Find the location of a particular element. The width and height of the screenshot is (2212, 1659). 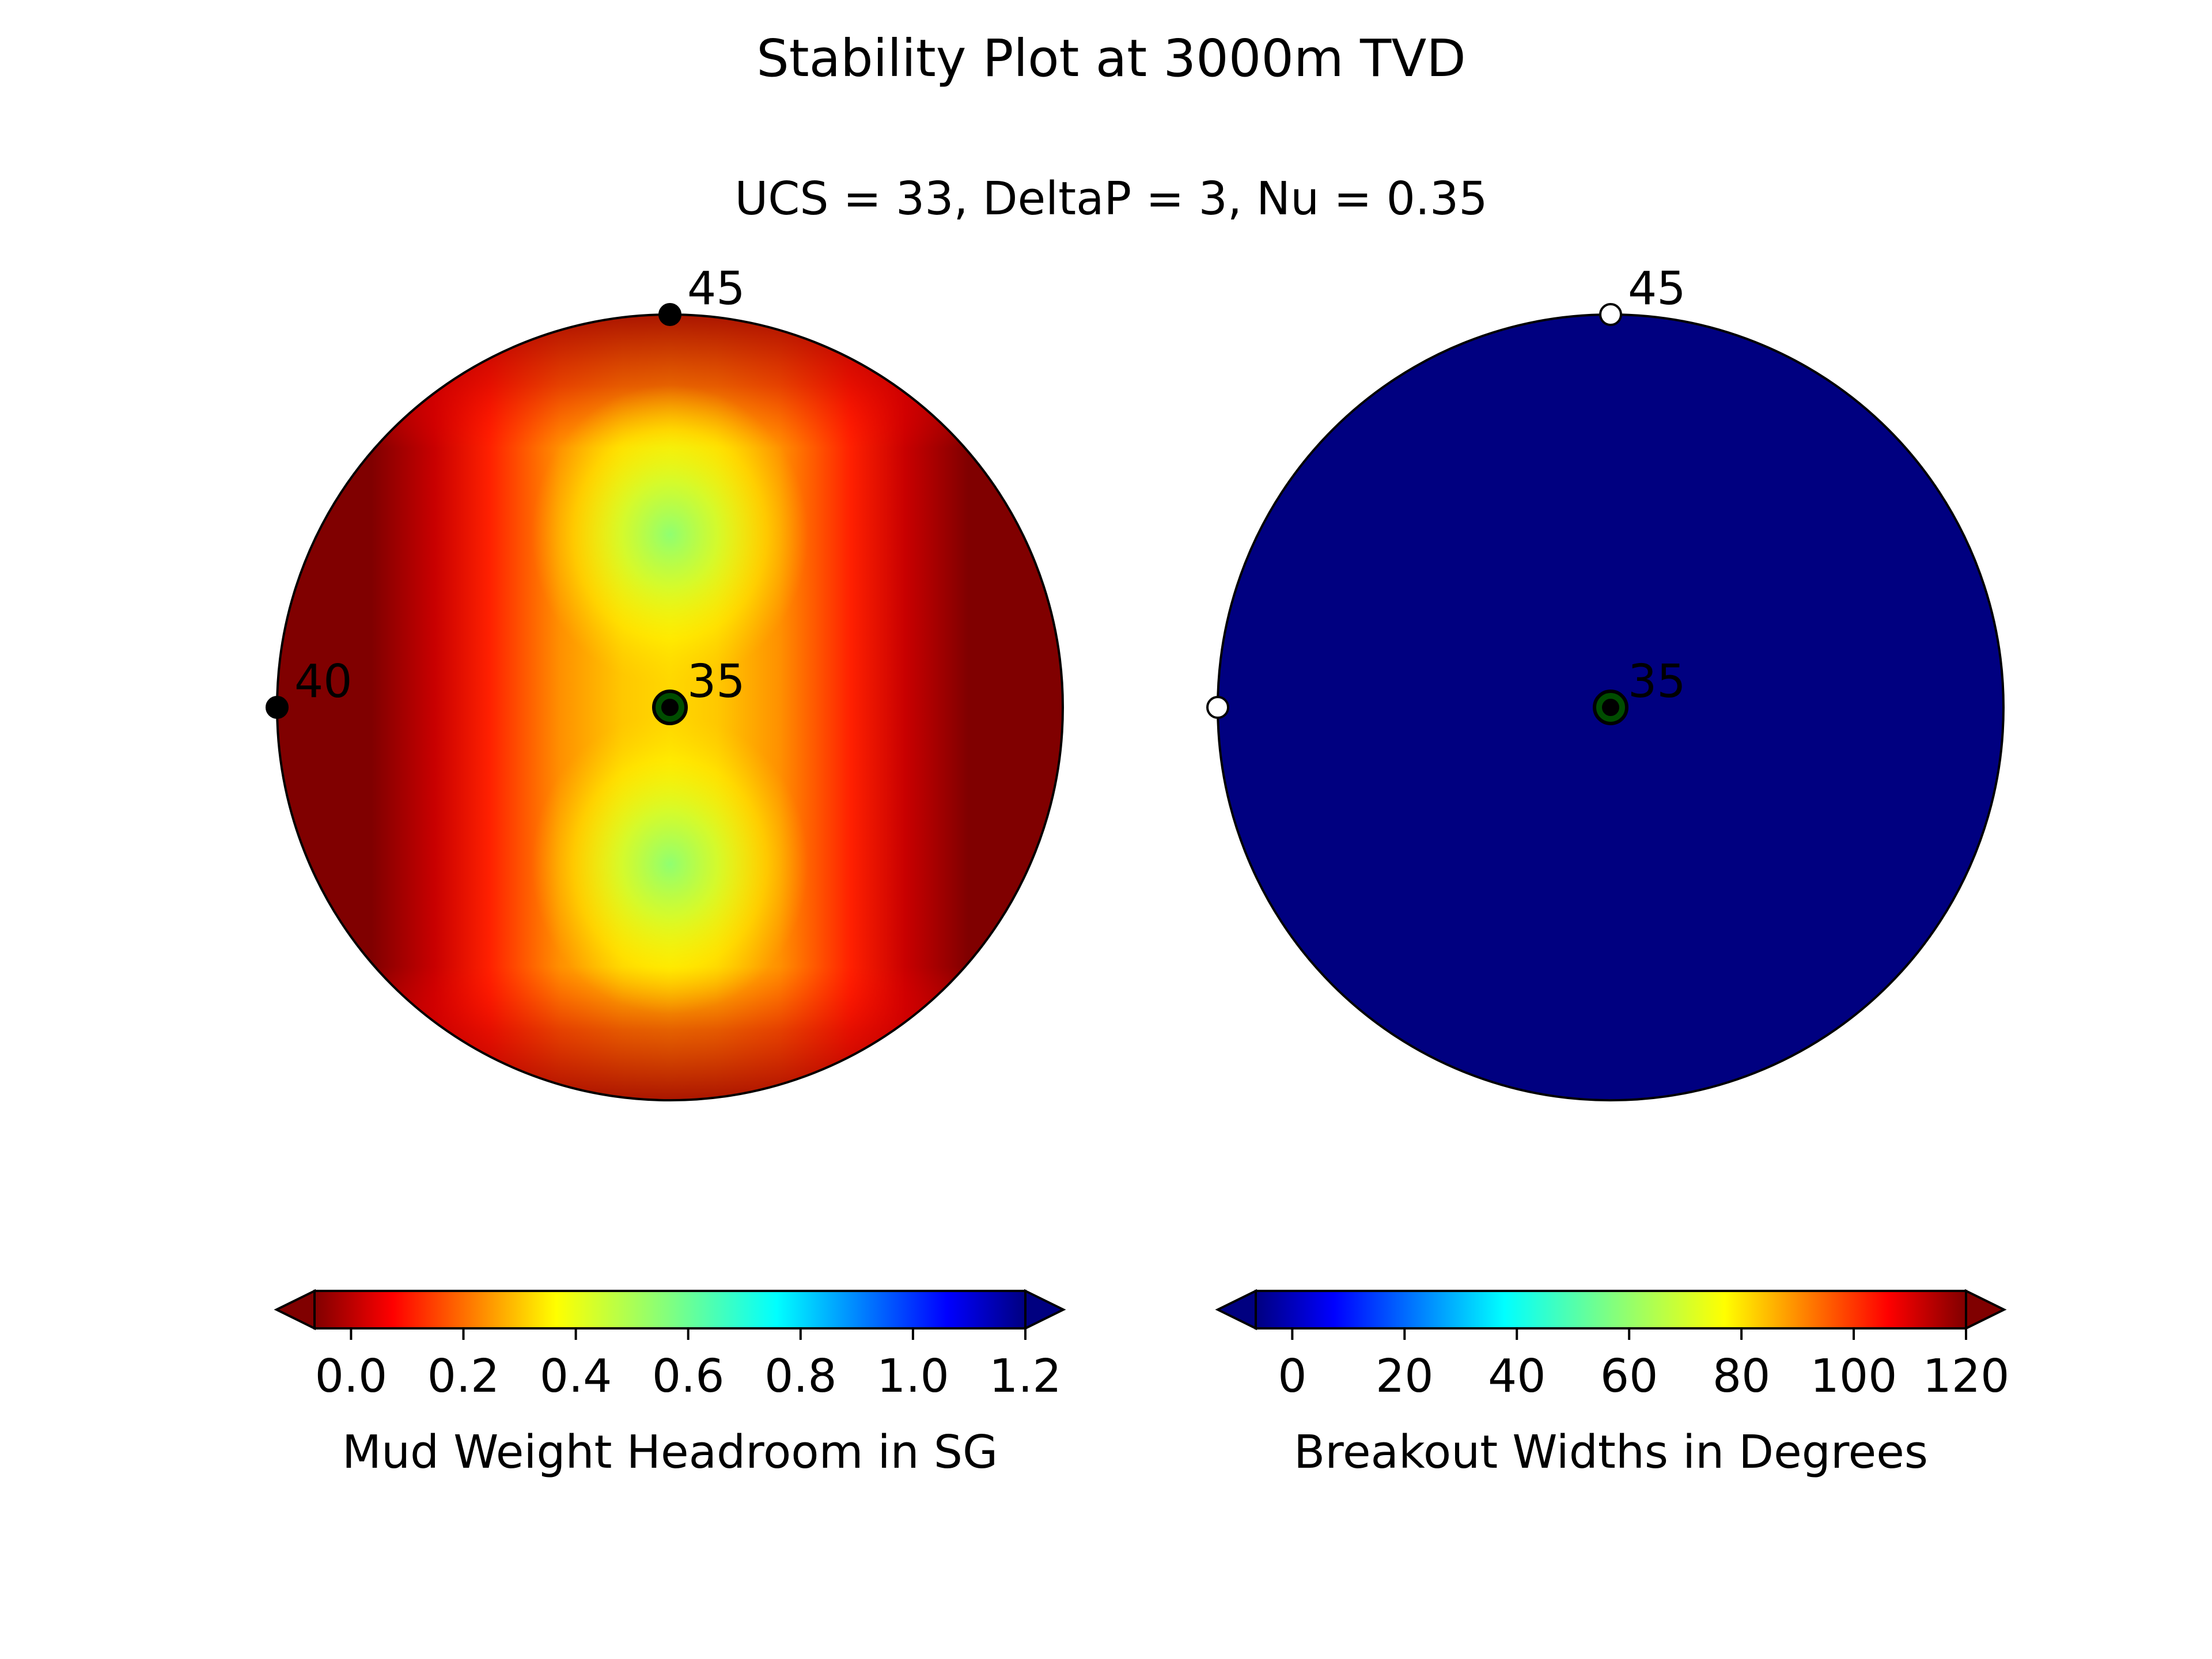

headroom-lobe-lower is located at coordinates (670, 864).